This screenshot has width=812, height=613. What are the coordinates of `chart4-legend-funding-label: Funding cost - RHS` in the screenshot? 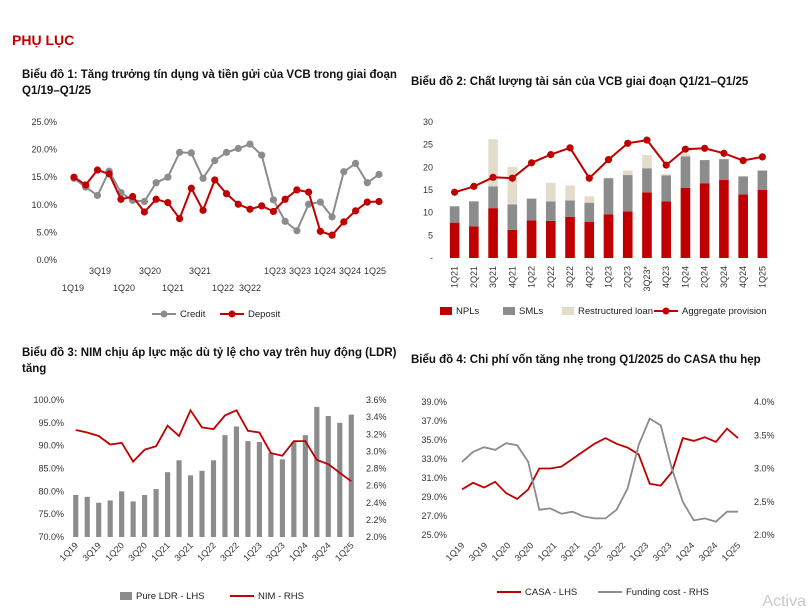 It's located at (667, 592).